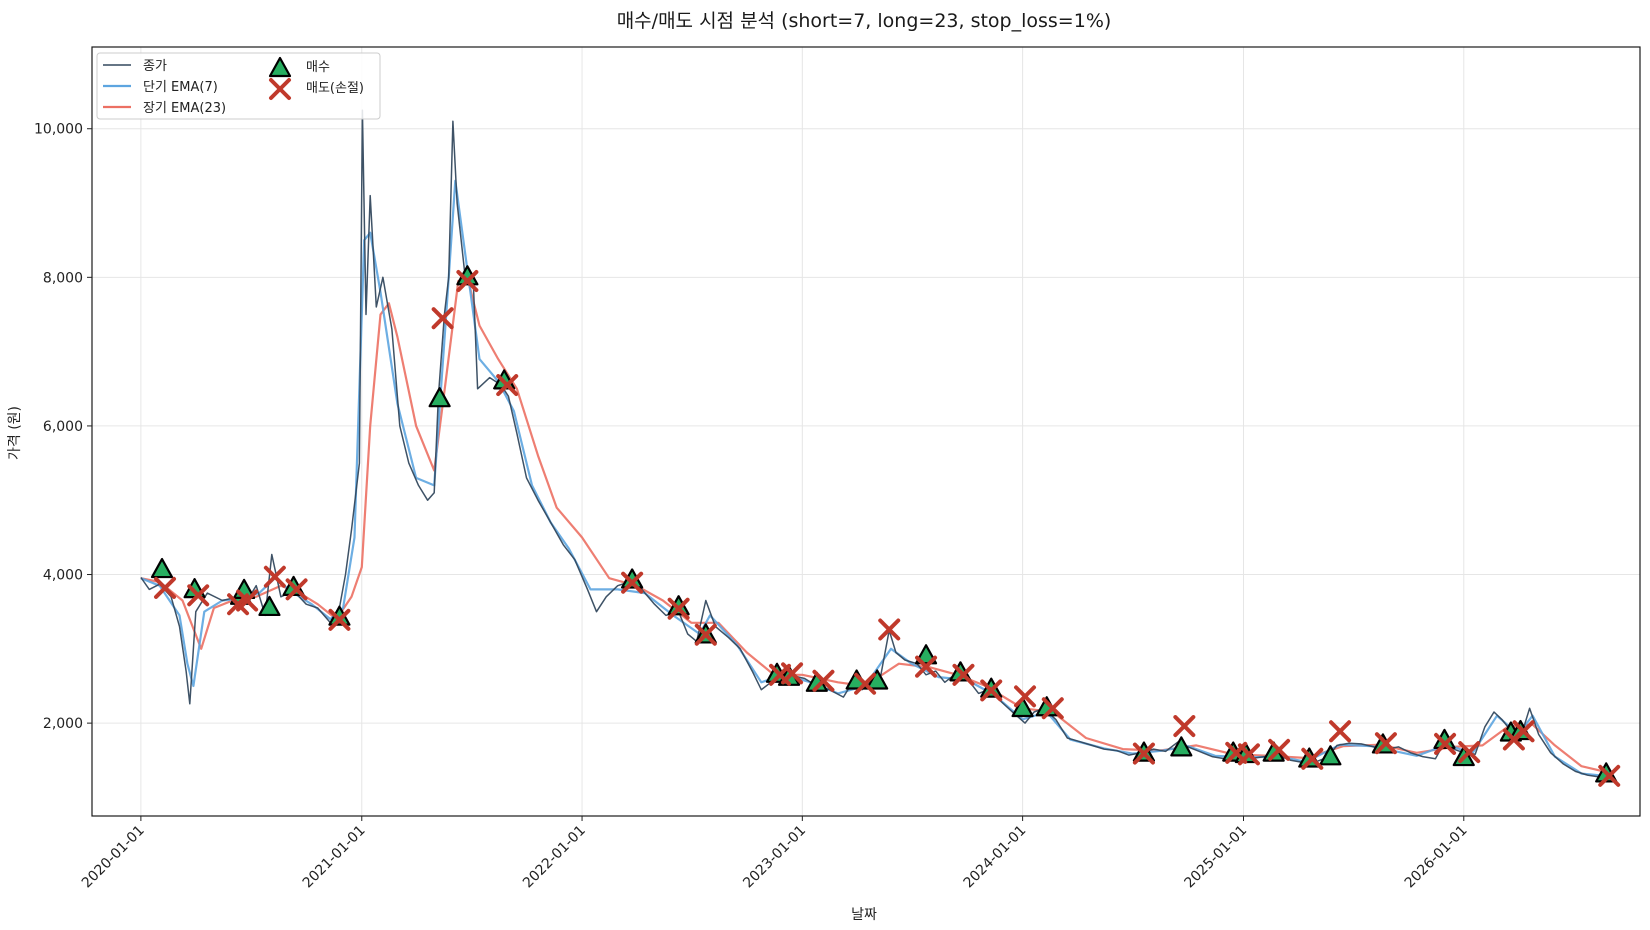 The height and width of the screenshot is (930, 1650). I want to click on x-axis-label: 날짜, so click(864, 915).